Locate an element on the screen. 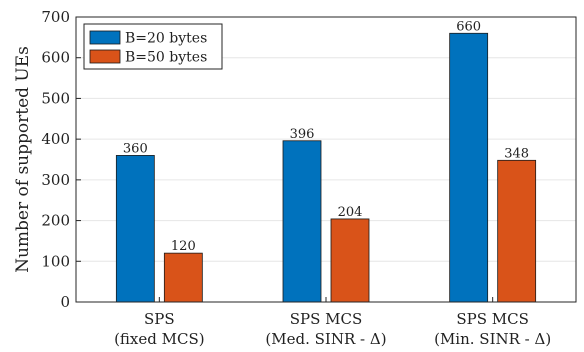 This screenshot has width=584, height=352. y-tick-label: 300 is located at coordinates (55, 180).